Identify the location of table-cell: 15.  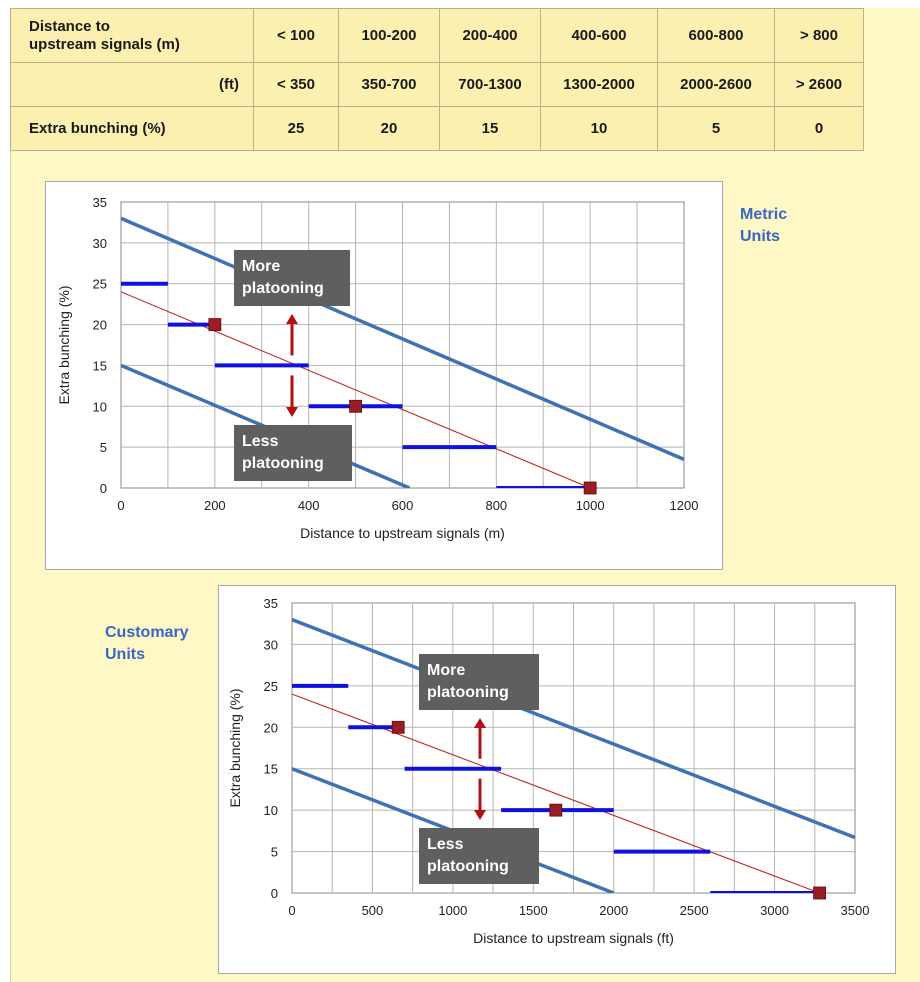
(490, 128).